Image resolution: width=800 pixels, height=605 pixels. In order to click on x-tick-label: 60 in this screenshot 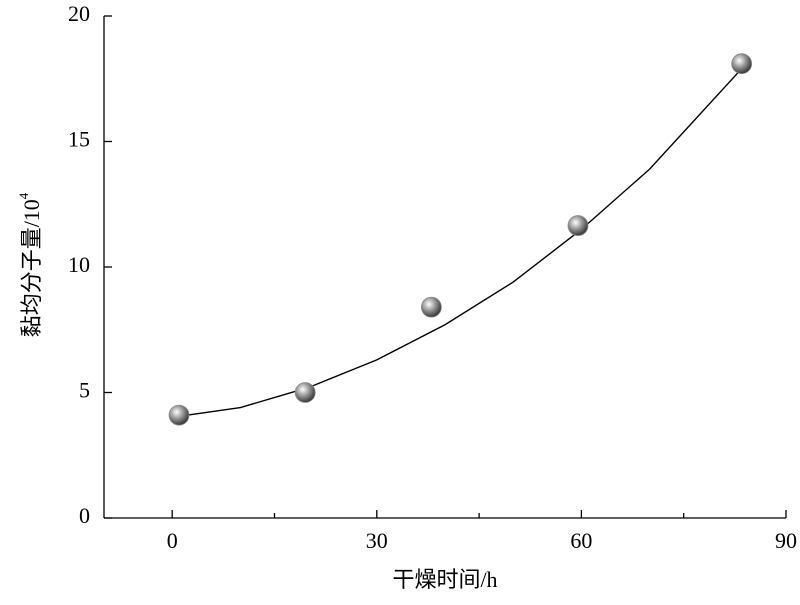, I will do `click(581, 540)`.